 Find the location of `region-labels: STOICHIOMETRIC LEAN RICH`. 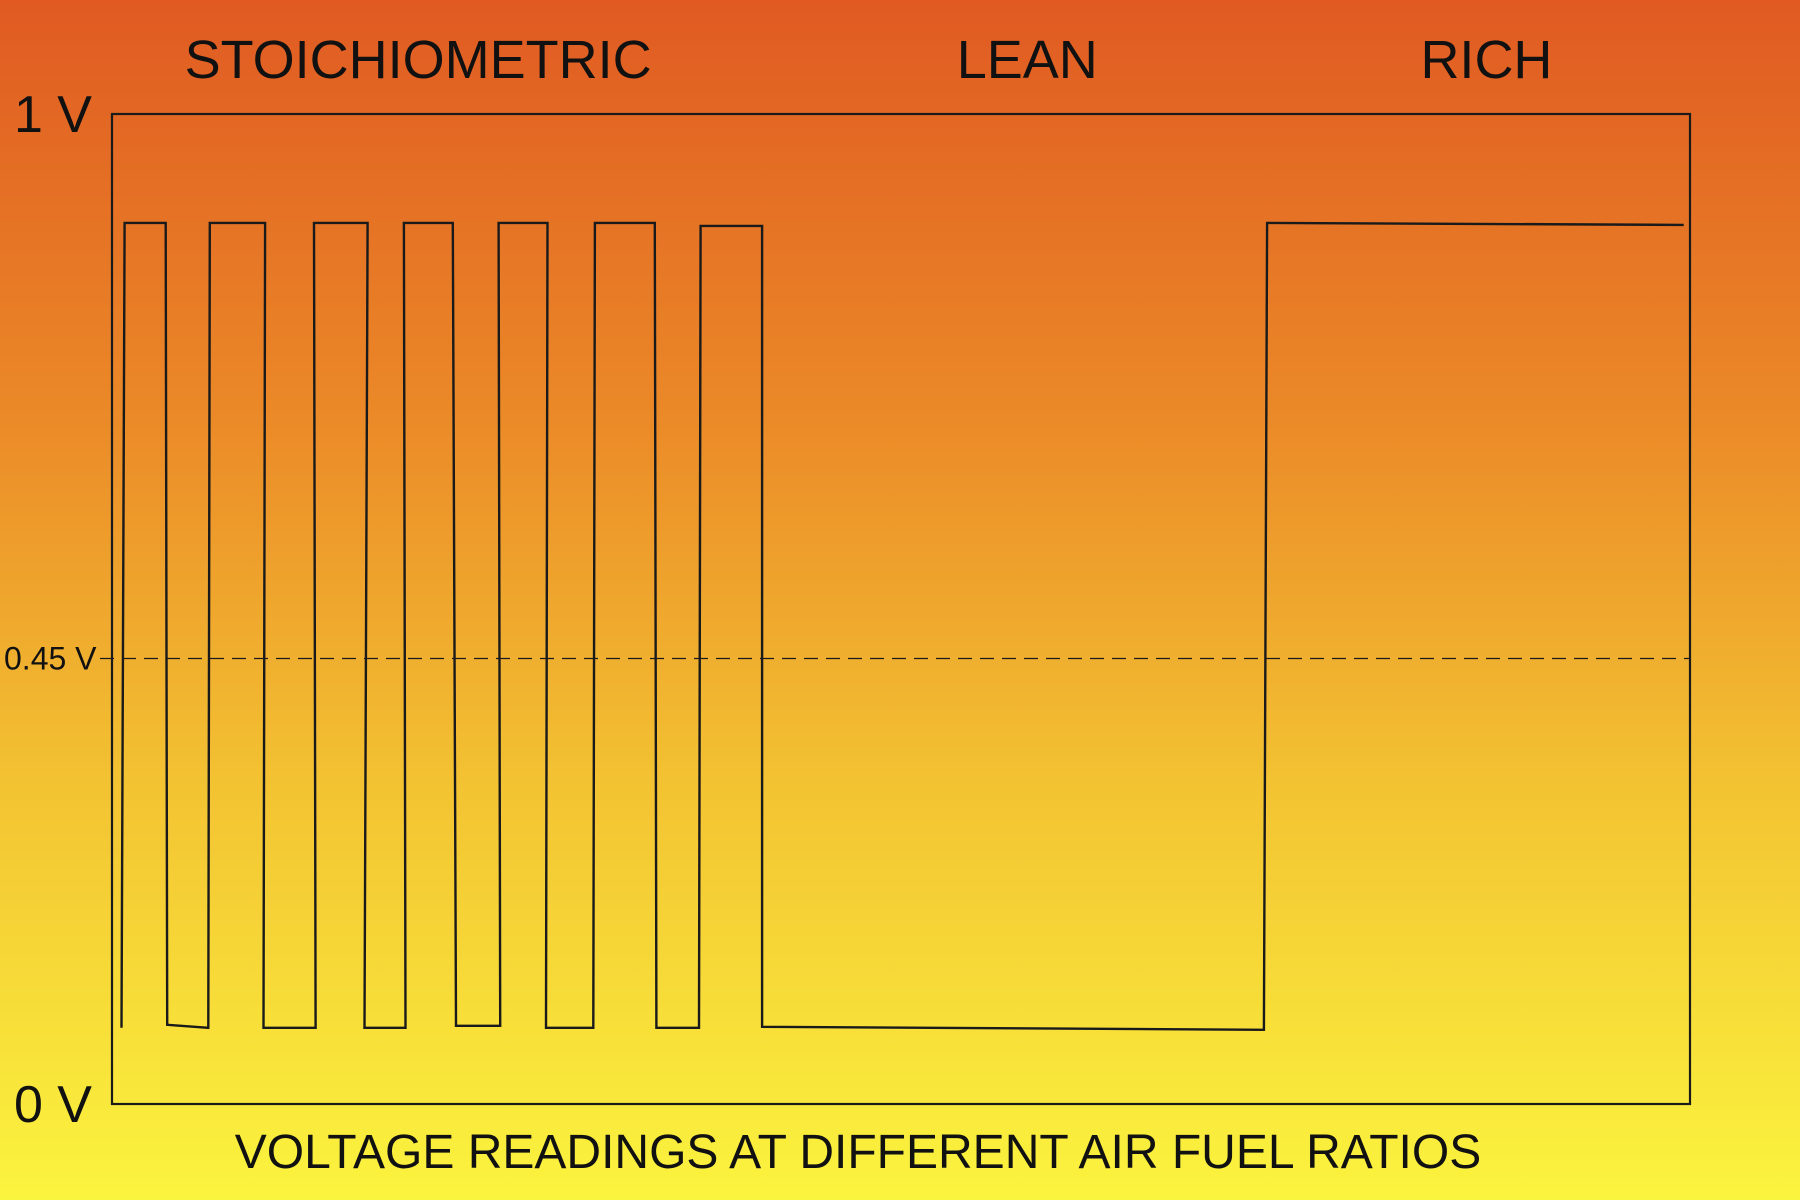

region-labels: STOICHIOMETRIC LEAN RICH is located at coordinates (869, 60).